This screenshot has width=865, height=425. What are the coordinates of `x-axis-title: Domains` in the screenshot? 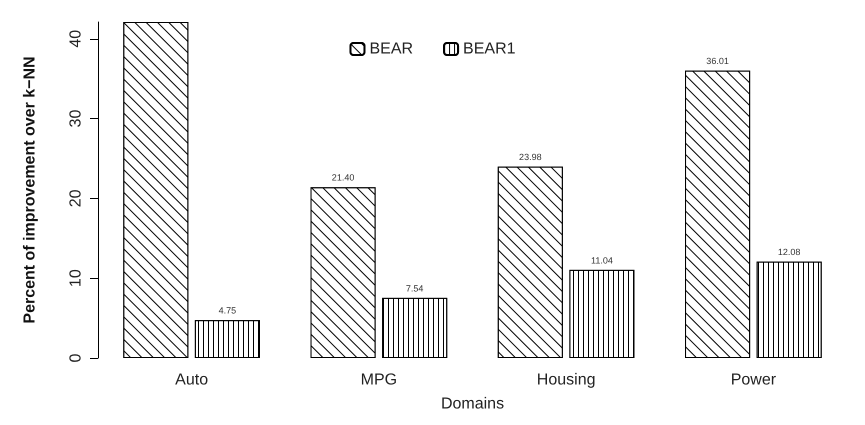 It's located at (472, 404).